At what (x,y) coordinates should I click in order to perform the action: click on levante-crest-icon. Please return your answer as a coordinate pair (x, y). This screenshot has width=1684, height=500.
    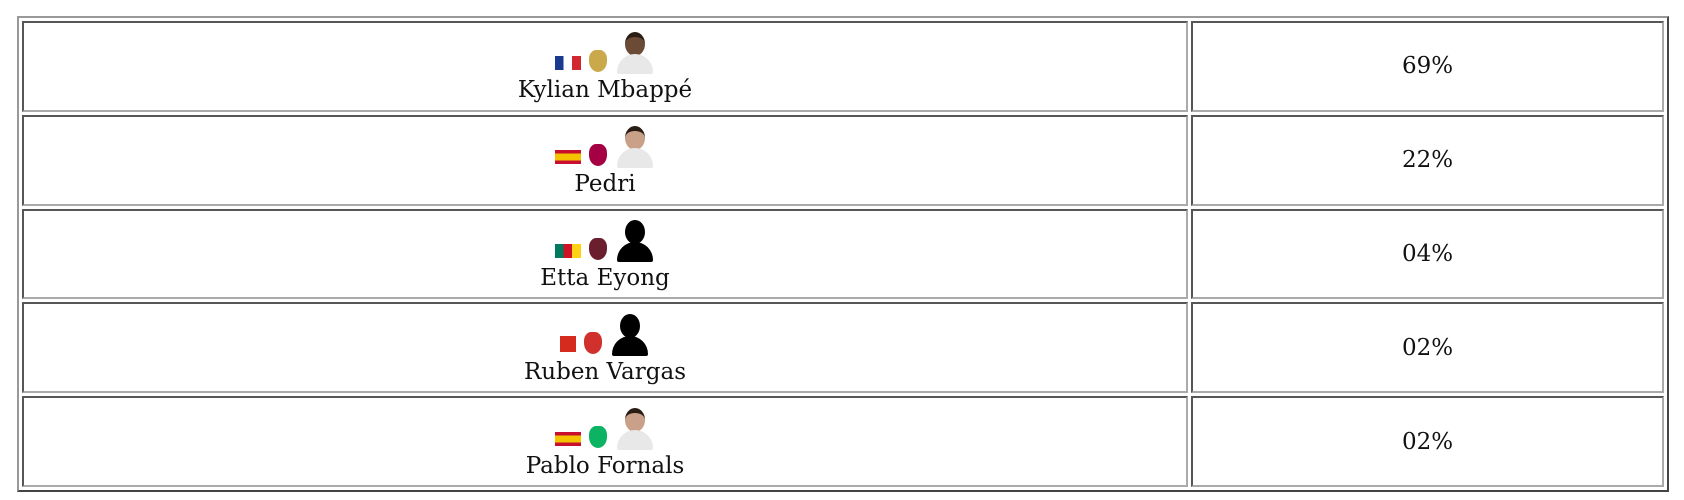
    Looking at the image, I should click on (598, 248).